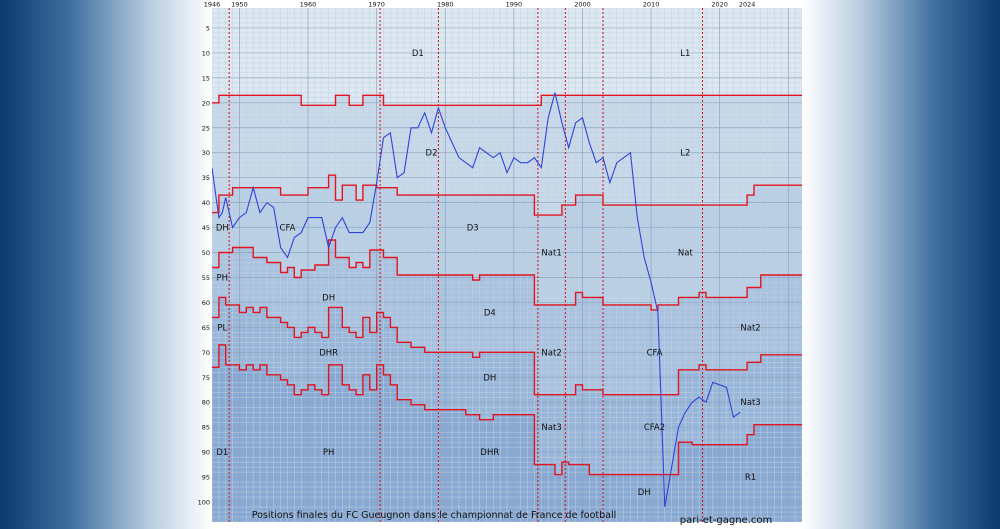 The image size is (1000, 529). Describe the element at coordinates (204, 503) in the screenshot. I see `y-tick-label: 100` at that location.